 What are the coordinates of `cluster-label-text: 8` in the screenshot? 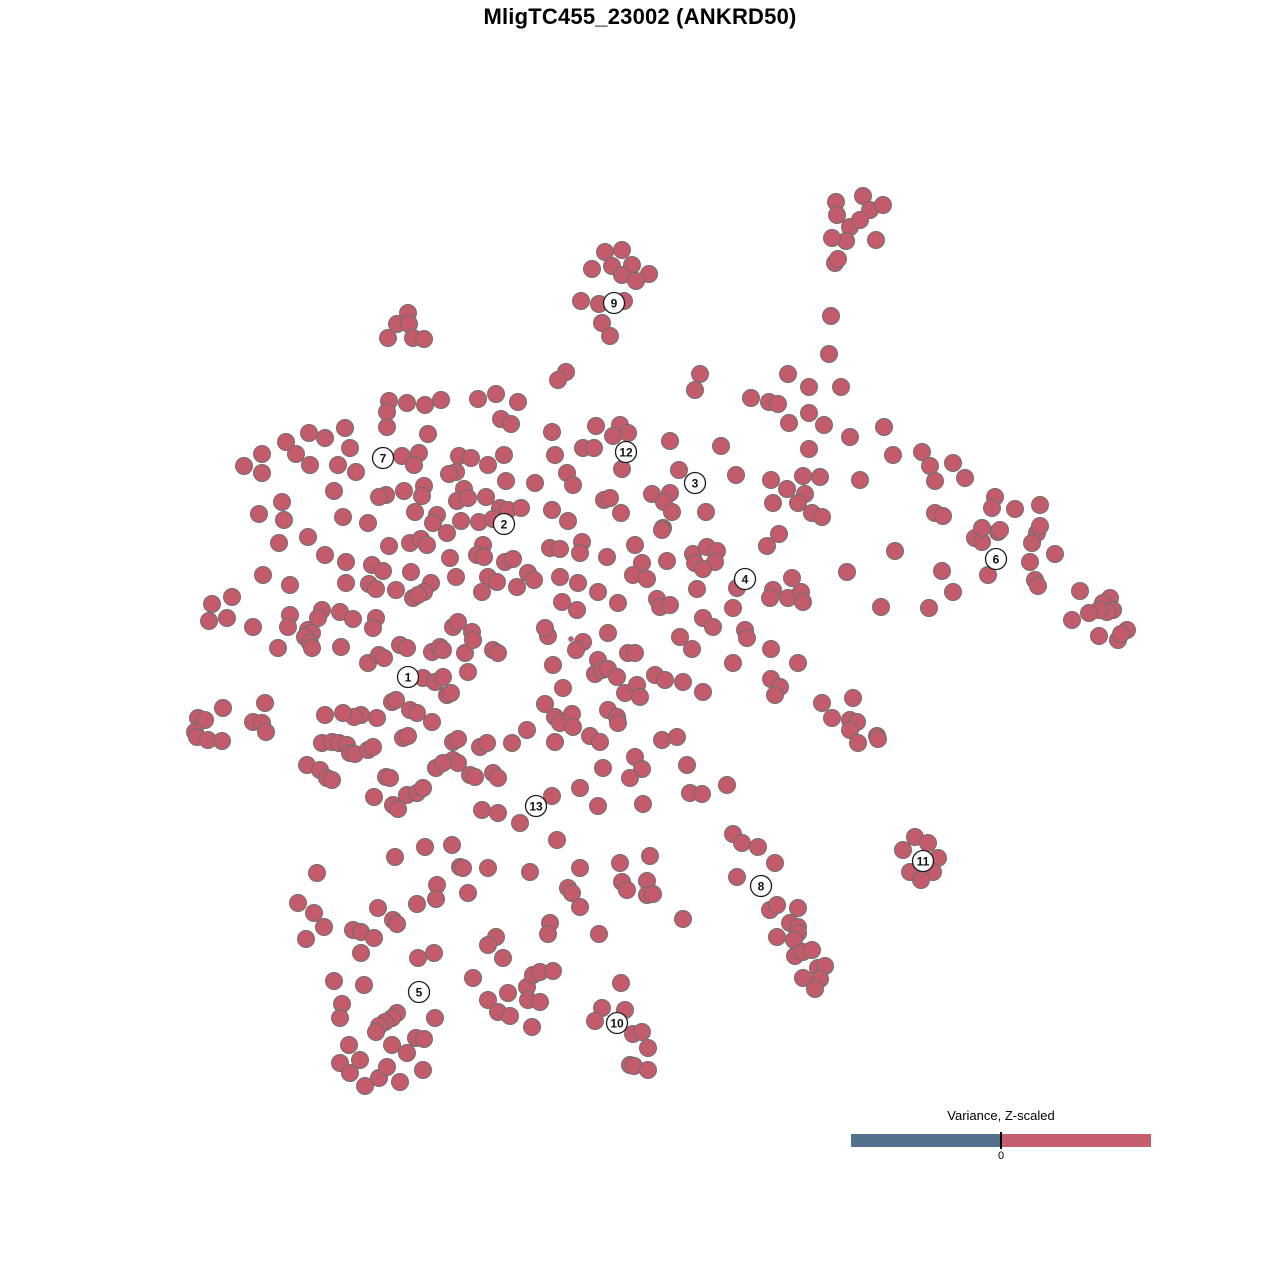 It's located at (761, 887).